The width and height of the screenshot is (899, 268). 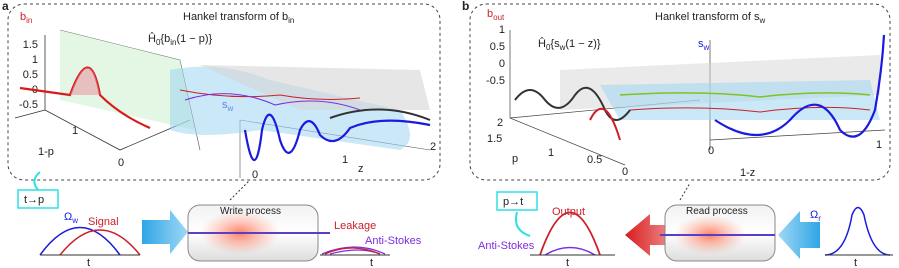 I want to click on plot-title: Hankel transform of sw, so click(x=710, y=18).